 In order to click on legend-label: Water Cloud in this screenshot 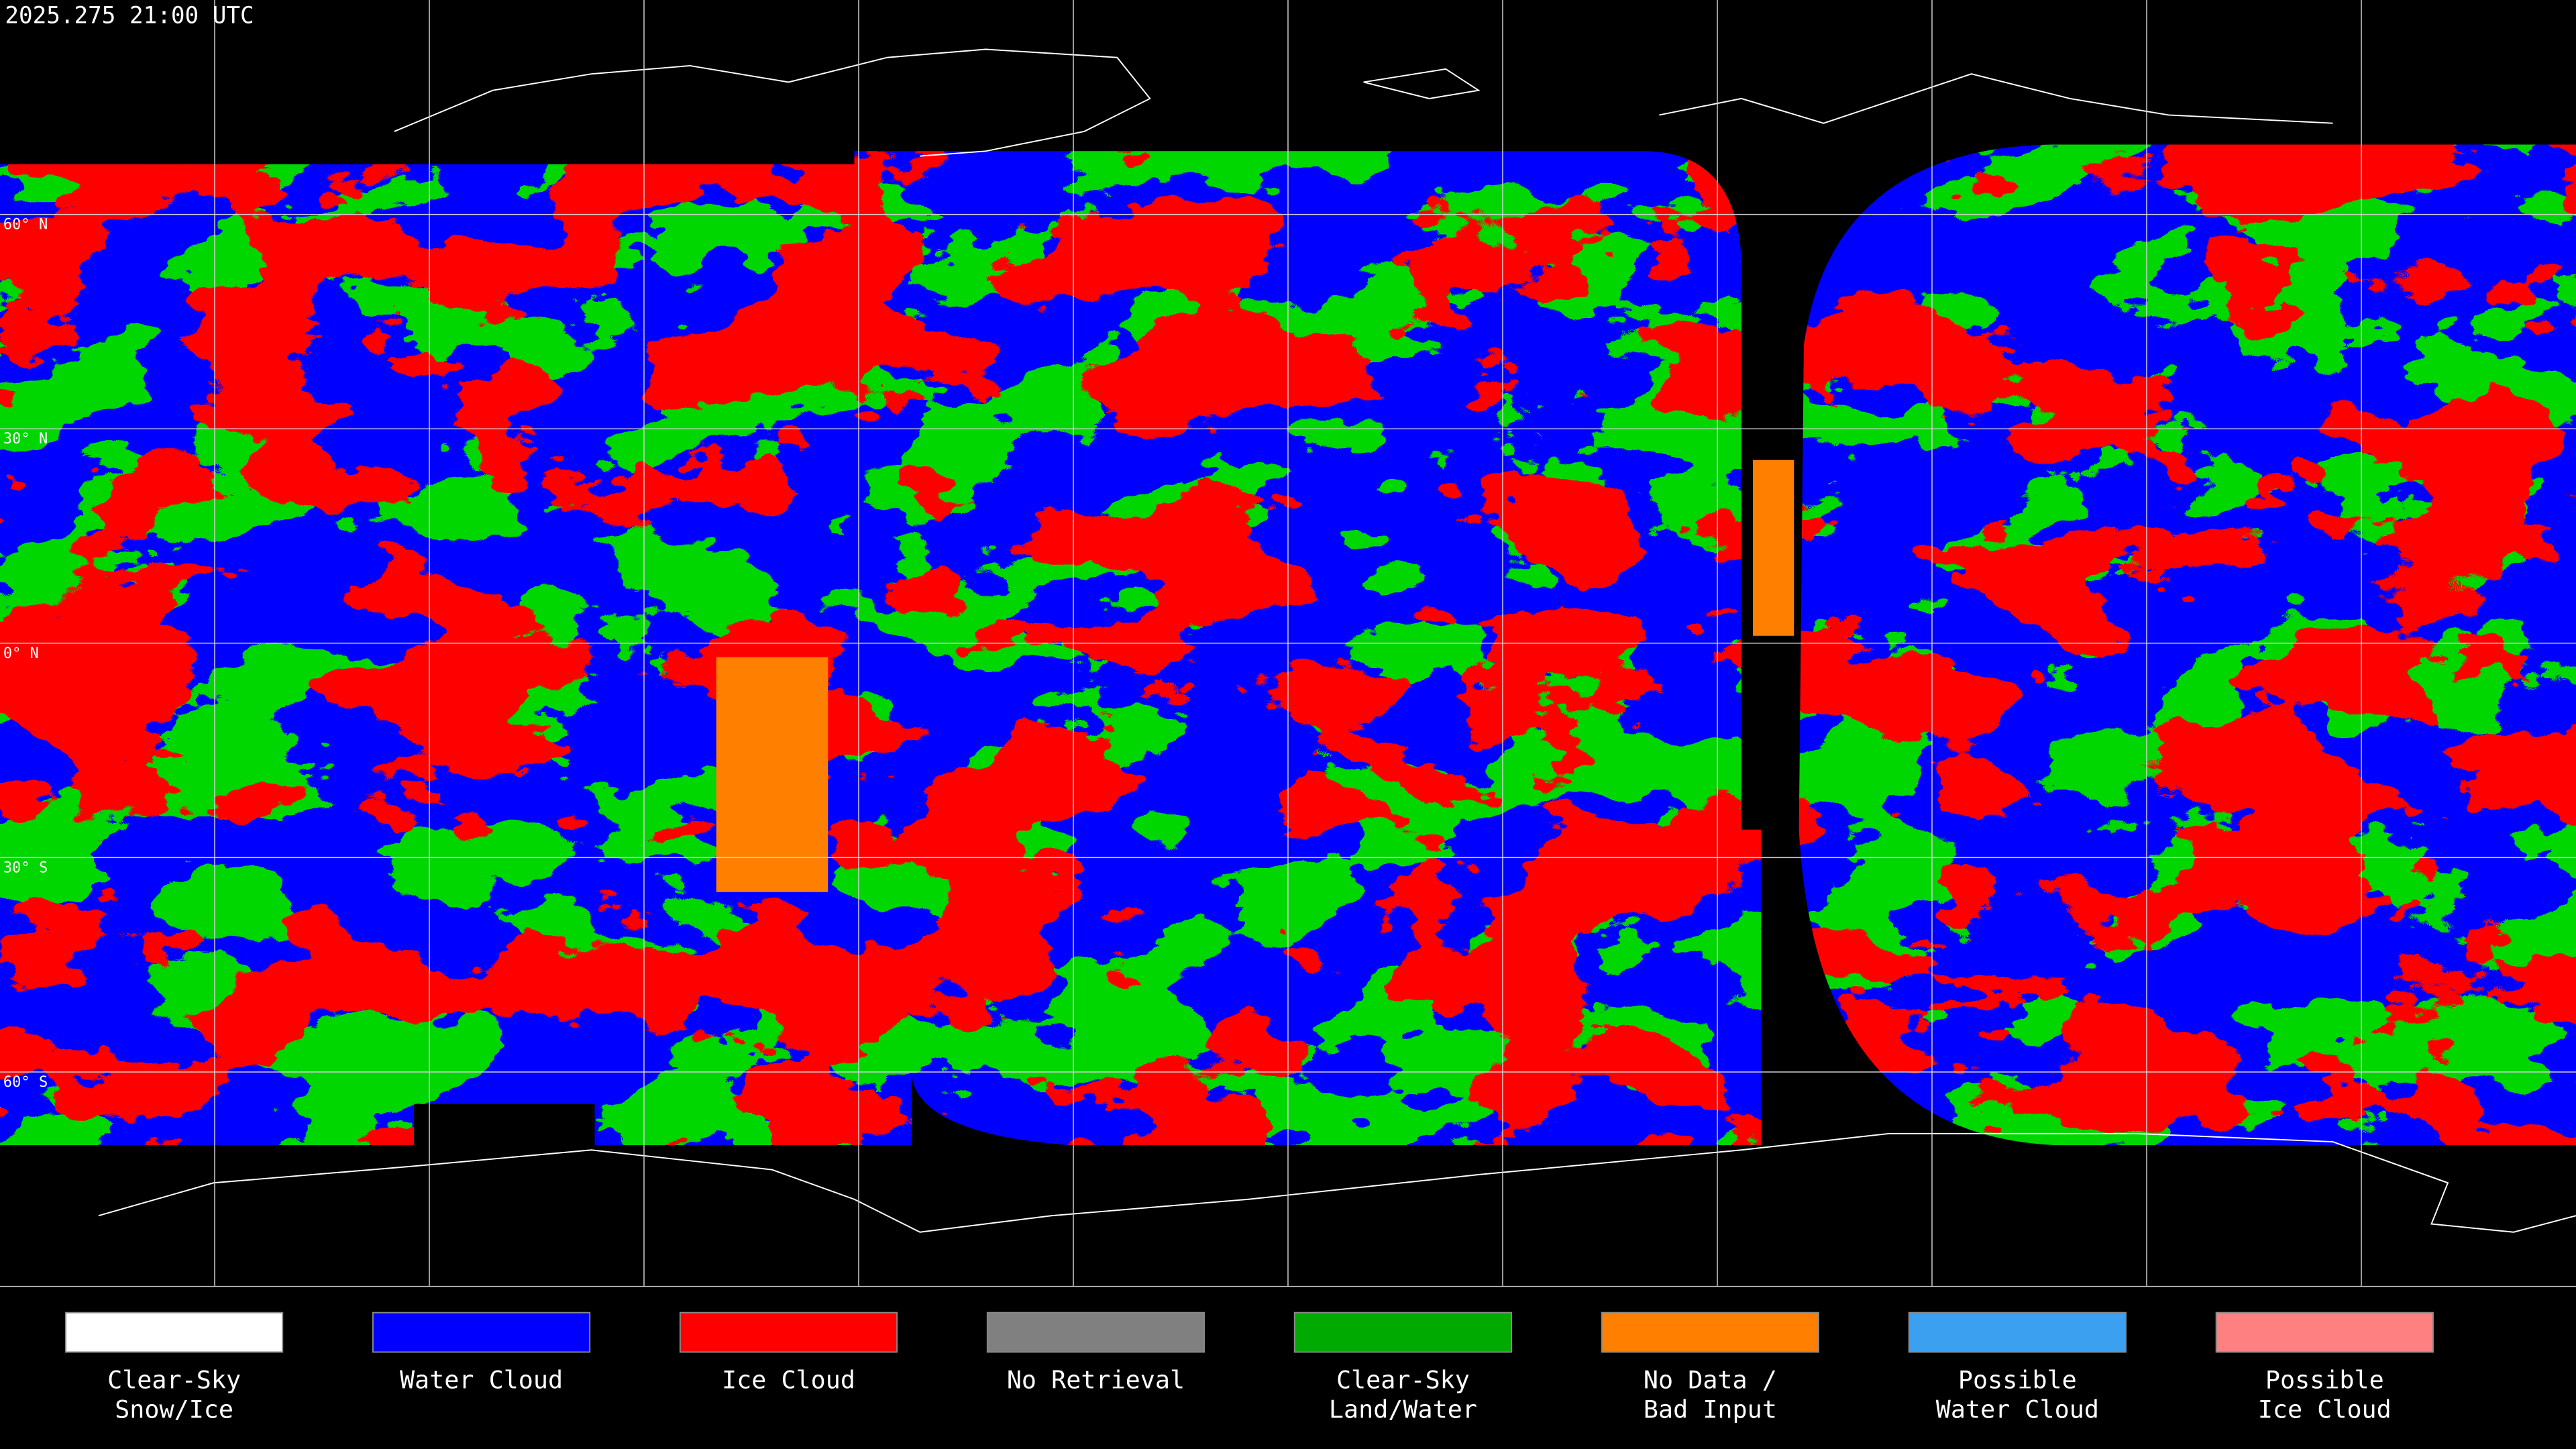, I will do `click(481, 1379)`.